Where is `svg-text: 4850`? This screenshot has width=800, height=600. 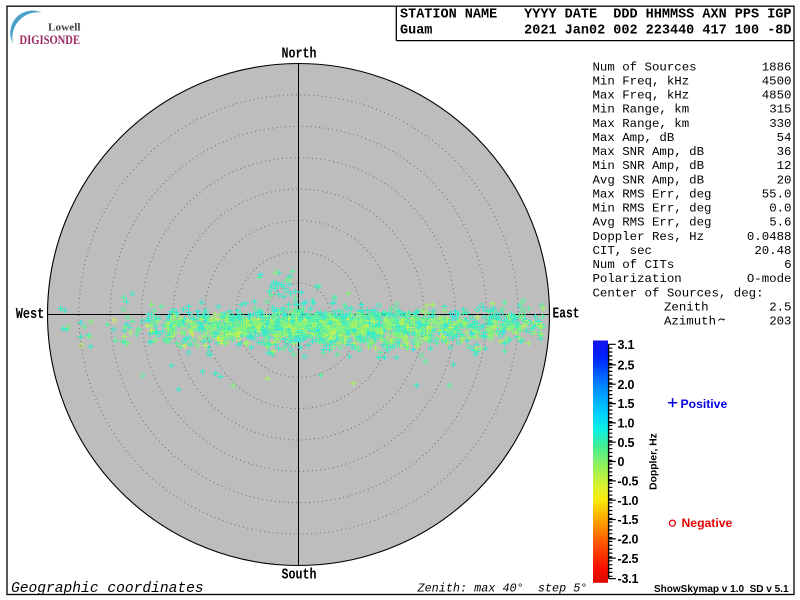
svg-text: 4850 is located at coordinates (777, 96).